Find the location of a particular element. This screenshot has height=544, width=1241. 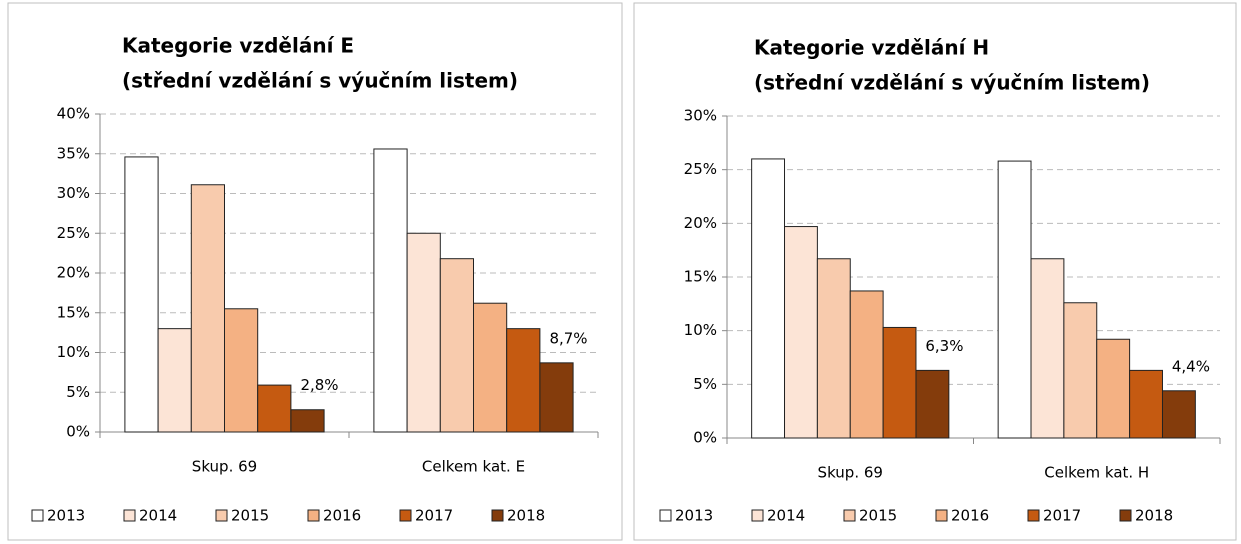

y-tick-label: 40% is located at coordinates (73, 114).